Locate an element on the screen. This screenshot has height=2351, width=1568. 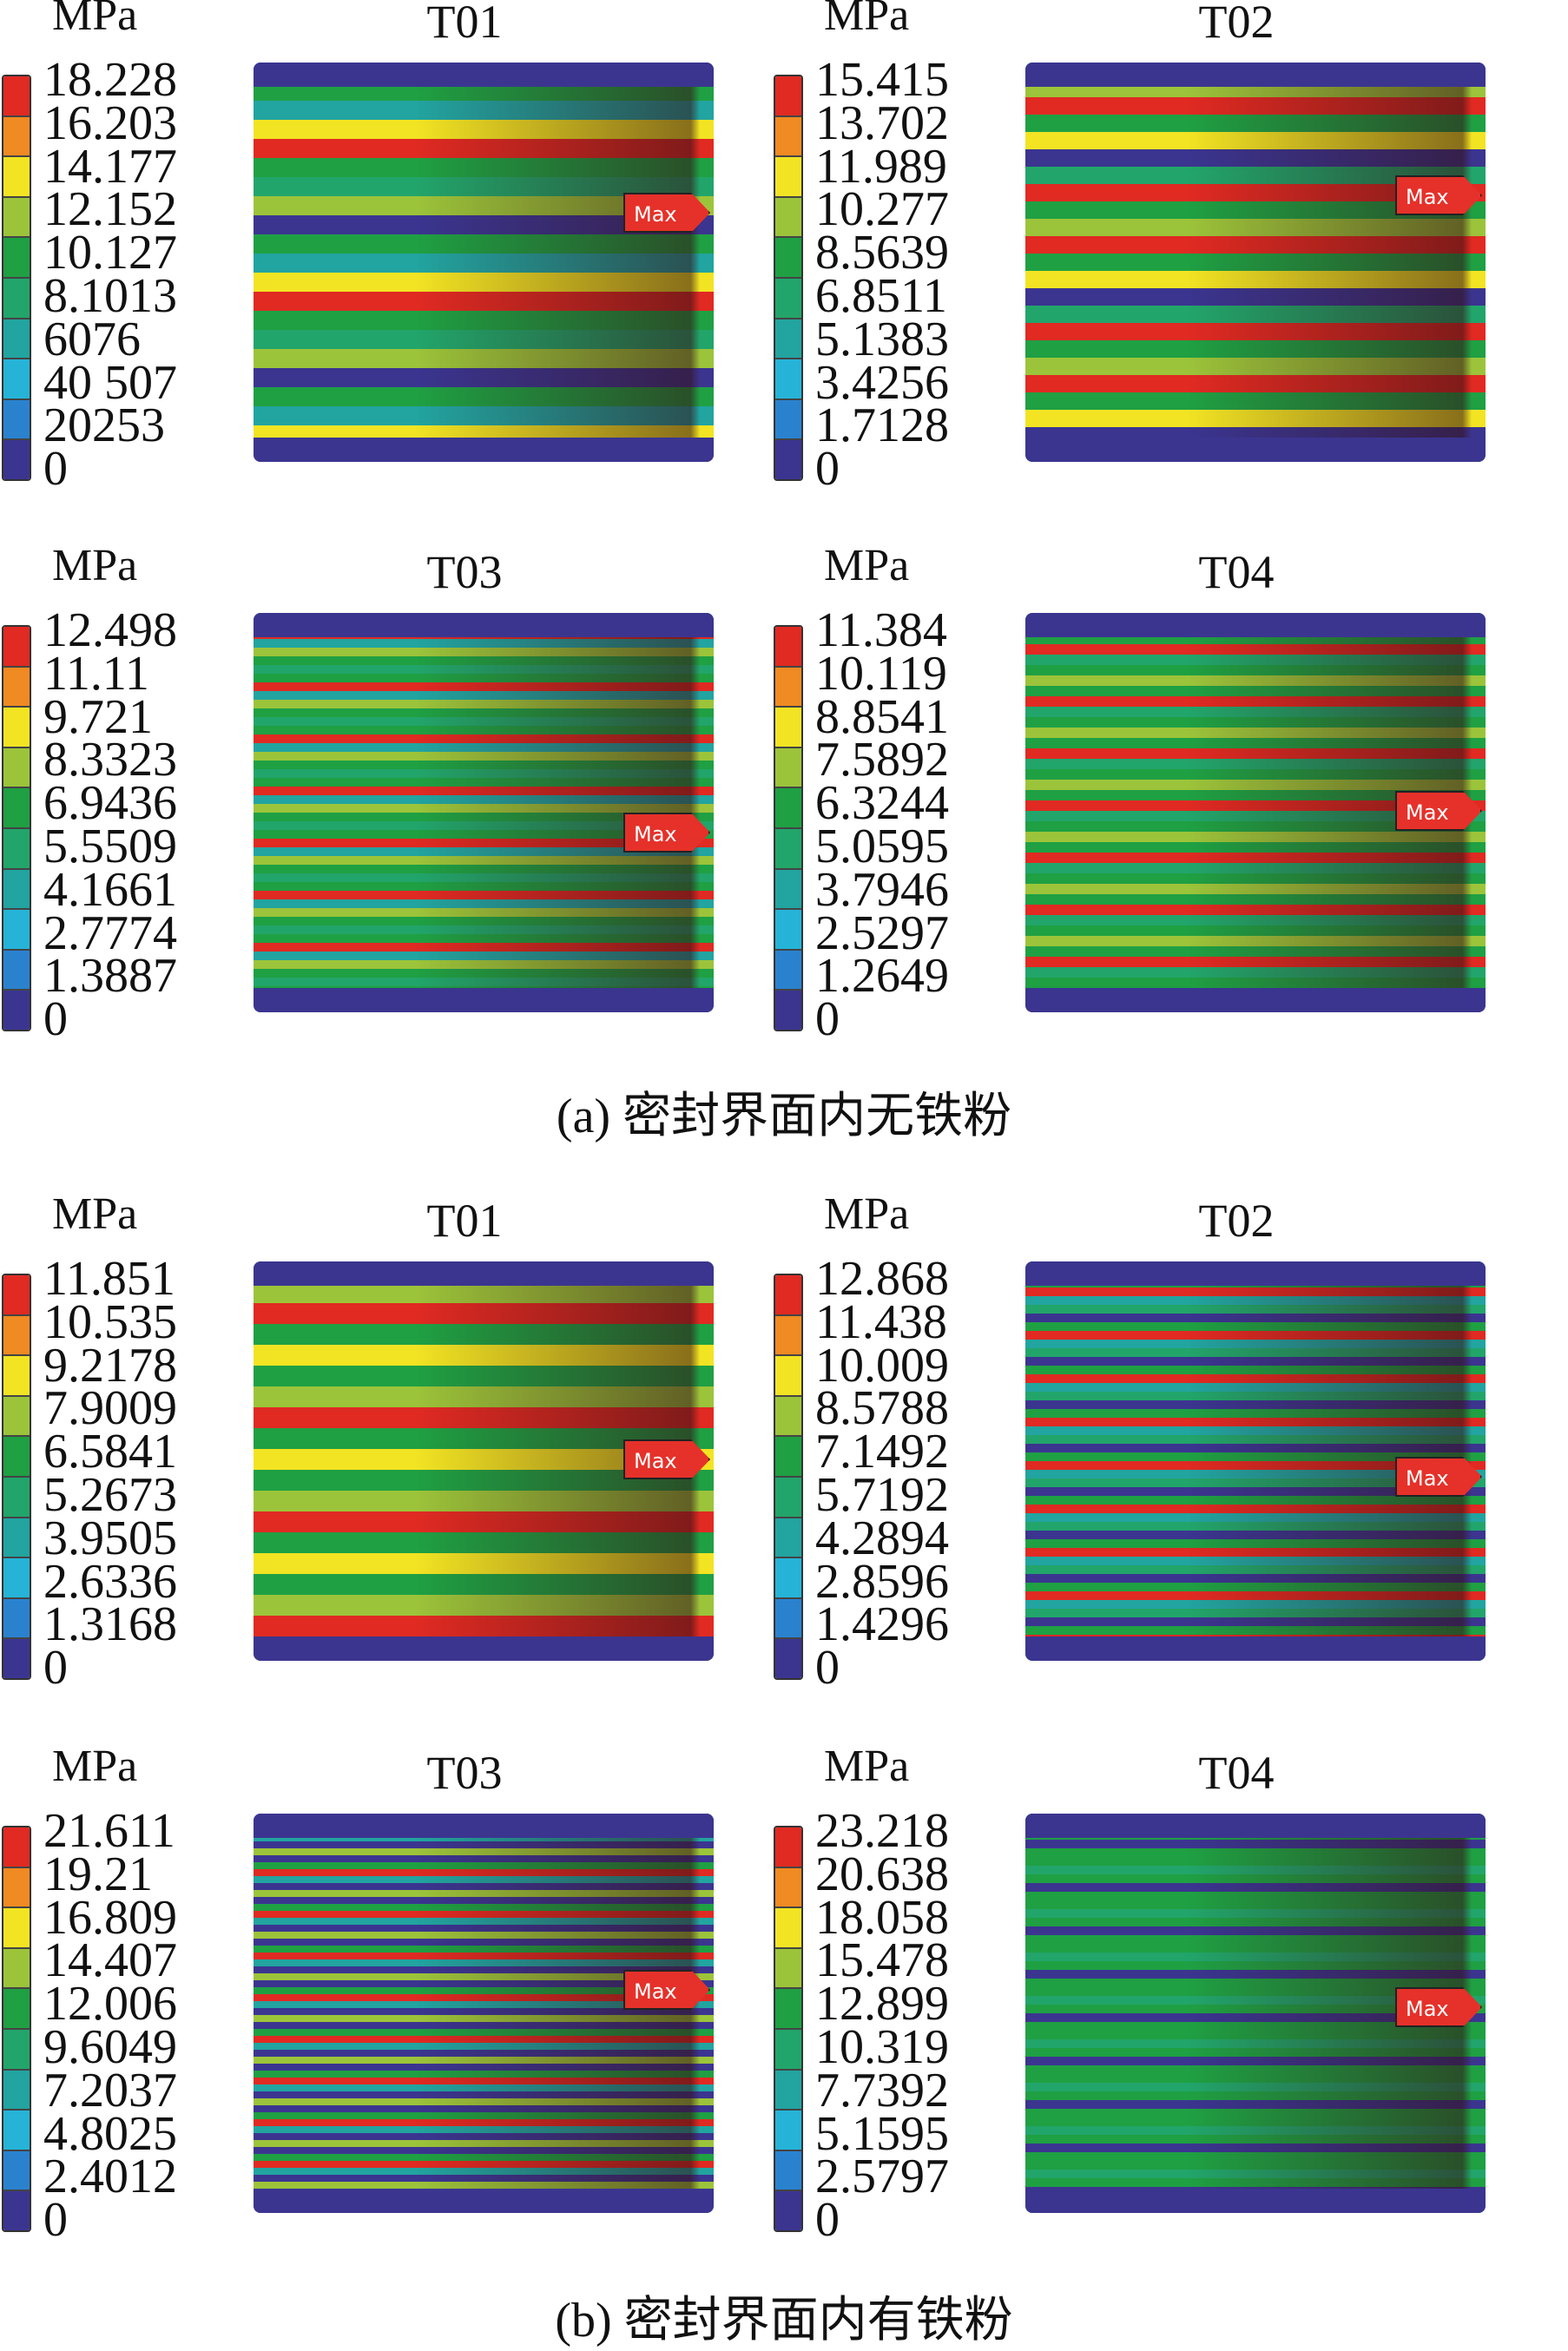
legend-value: 1.4296 is located at coordinates (882, 1625).